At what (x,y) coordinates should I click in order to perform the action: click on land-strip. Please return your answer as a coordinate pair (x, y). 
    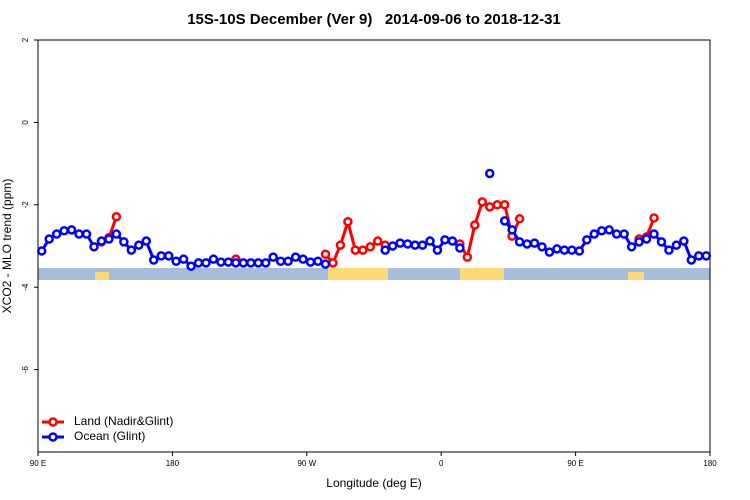
    Looking at the image, I should click on (374, 274).